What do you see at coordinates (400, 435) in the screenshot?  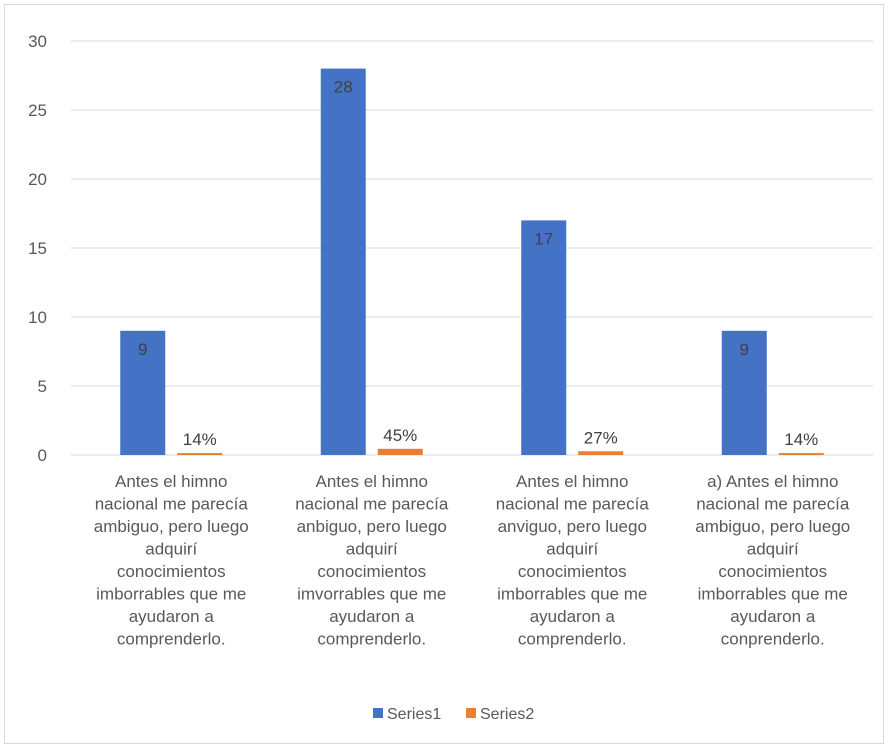 I see `series2-data-label: 45%` at bounding box center [400, 435].